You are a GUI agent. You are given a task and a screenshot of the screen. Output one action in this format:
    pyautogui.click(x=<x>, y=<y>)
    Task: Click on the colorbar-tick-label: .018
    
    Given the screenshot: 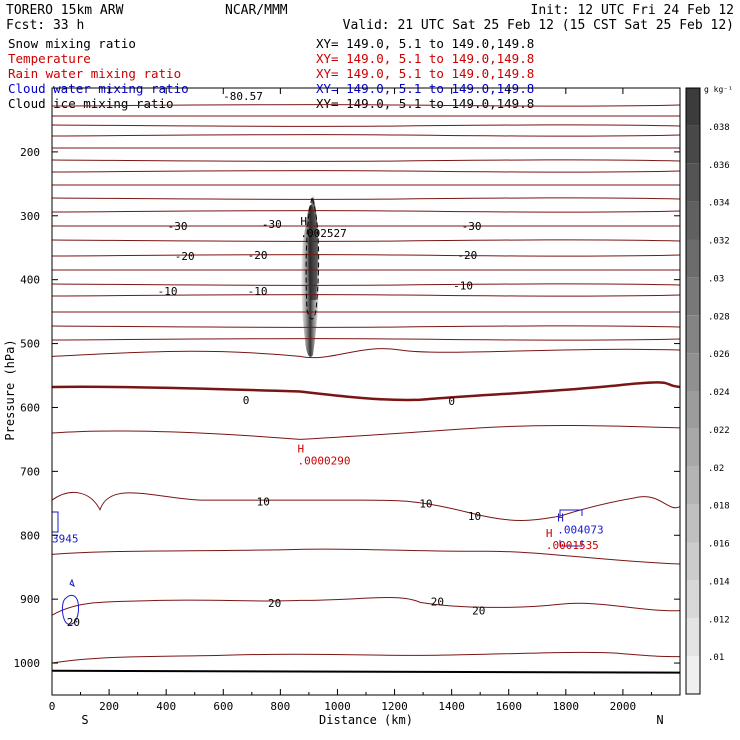 What is the action you would take?
    pyautogui.click(x=719, y=507)
    